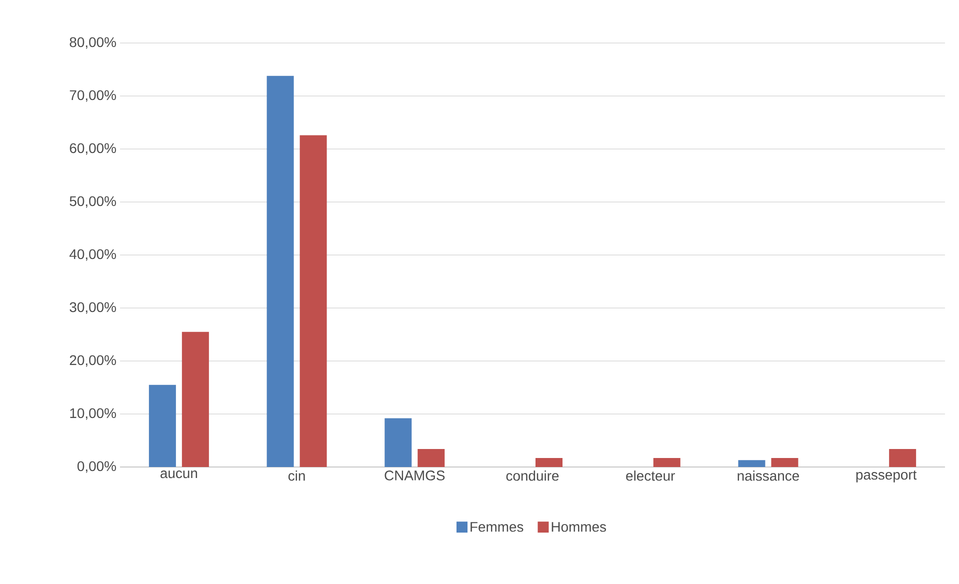 The height and width of the screenshot is (584, 959). Describe the element at coordinates (93, 308) in the screenshot. I see `y-tick-label: 30,00%` at that location.